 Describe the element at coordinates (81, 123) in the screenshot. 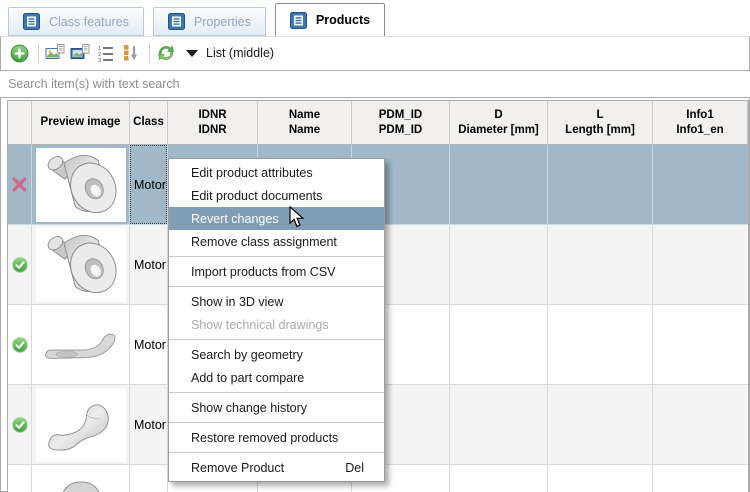

I see `column-header-preview: Preview image` at that location.